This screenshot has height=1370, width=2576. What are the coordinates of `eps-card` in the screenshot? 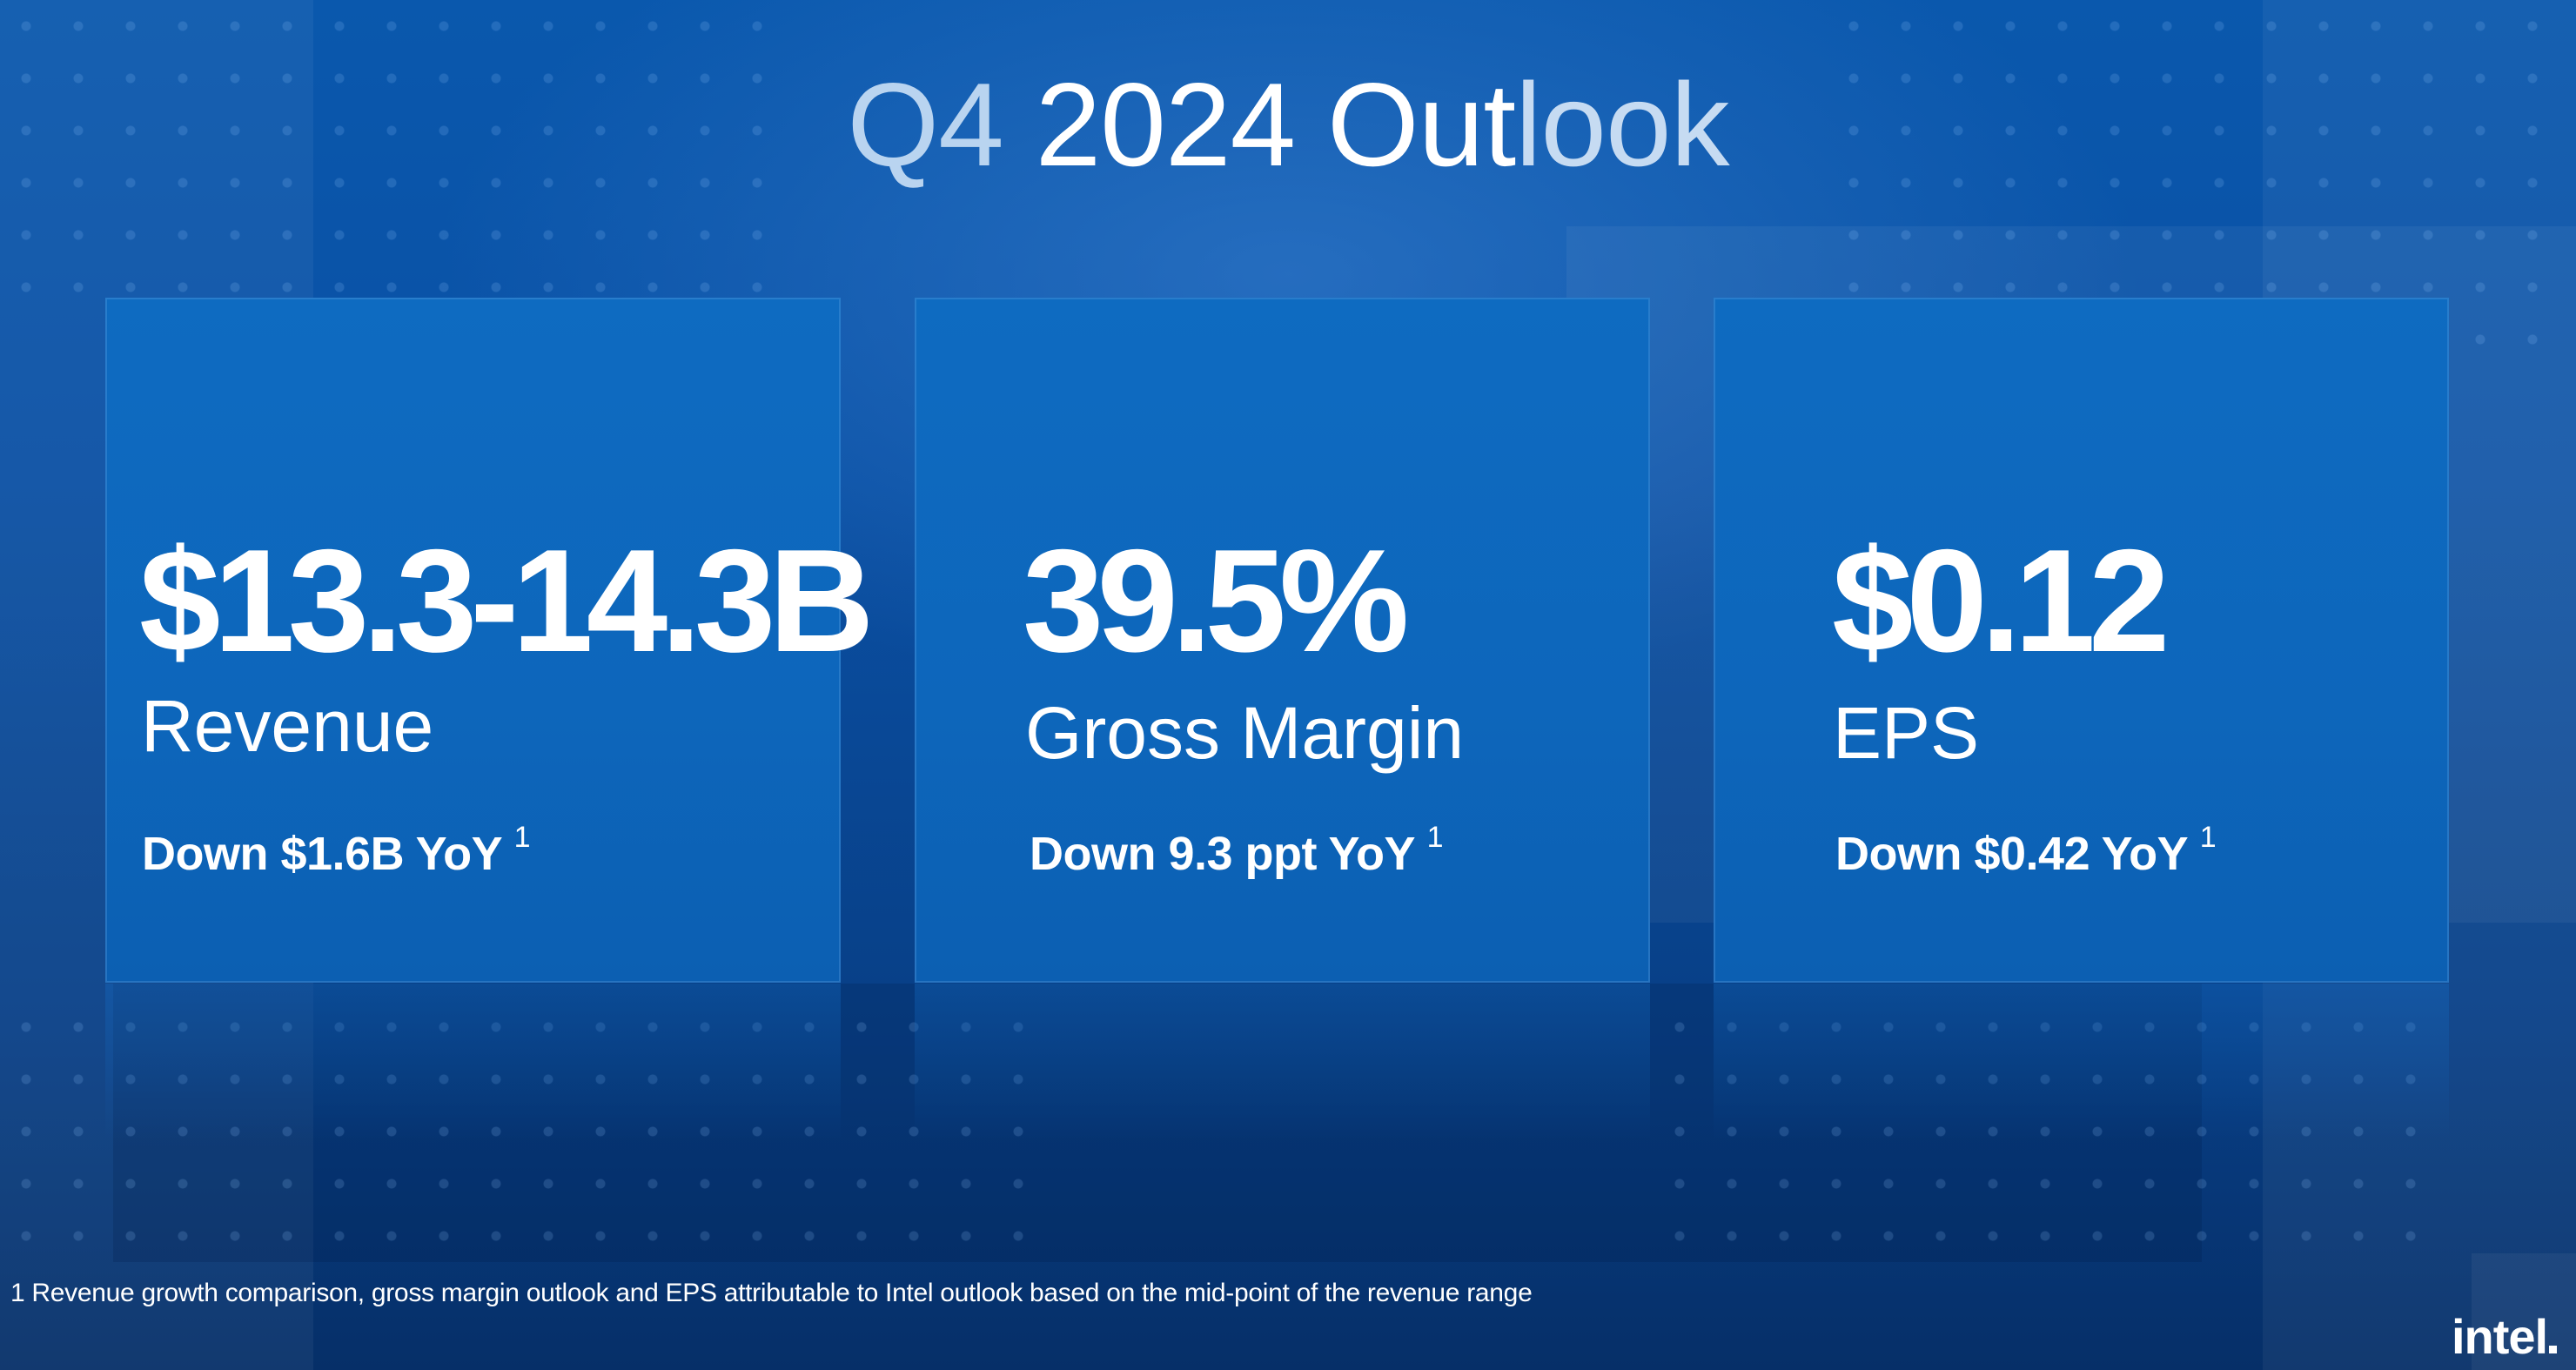 It's located at (2081, 640).